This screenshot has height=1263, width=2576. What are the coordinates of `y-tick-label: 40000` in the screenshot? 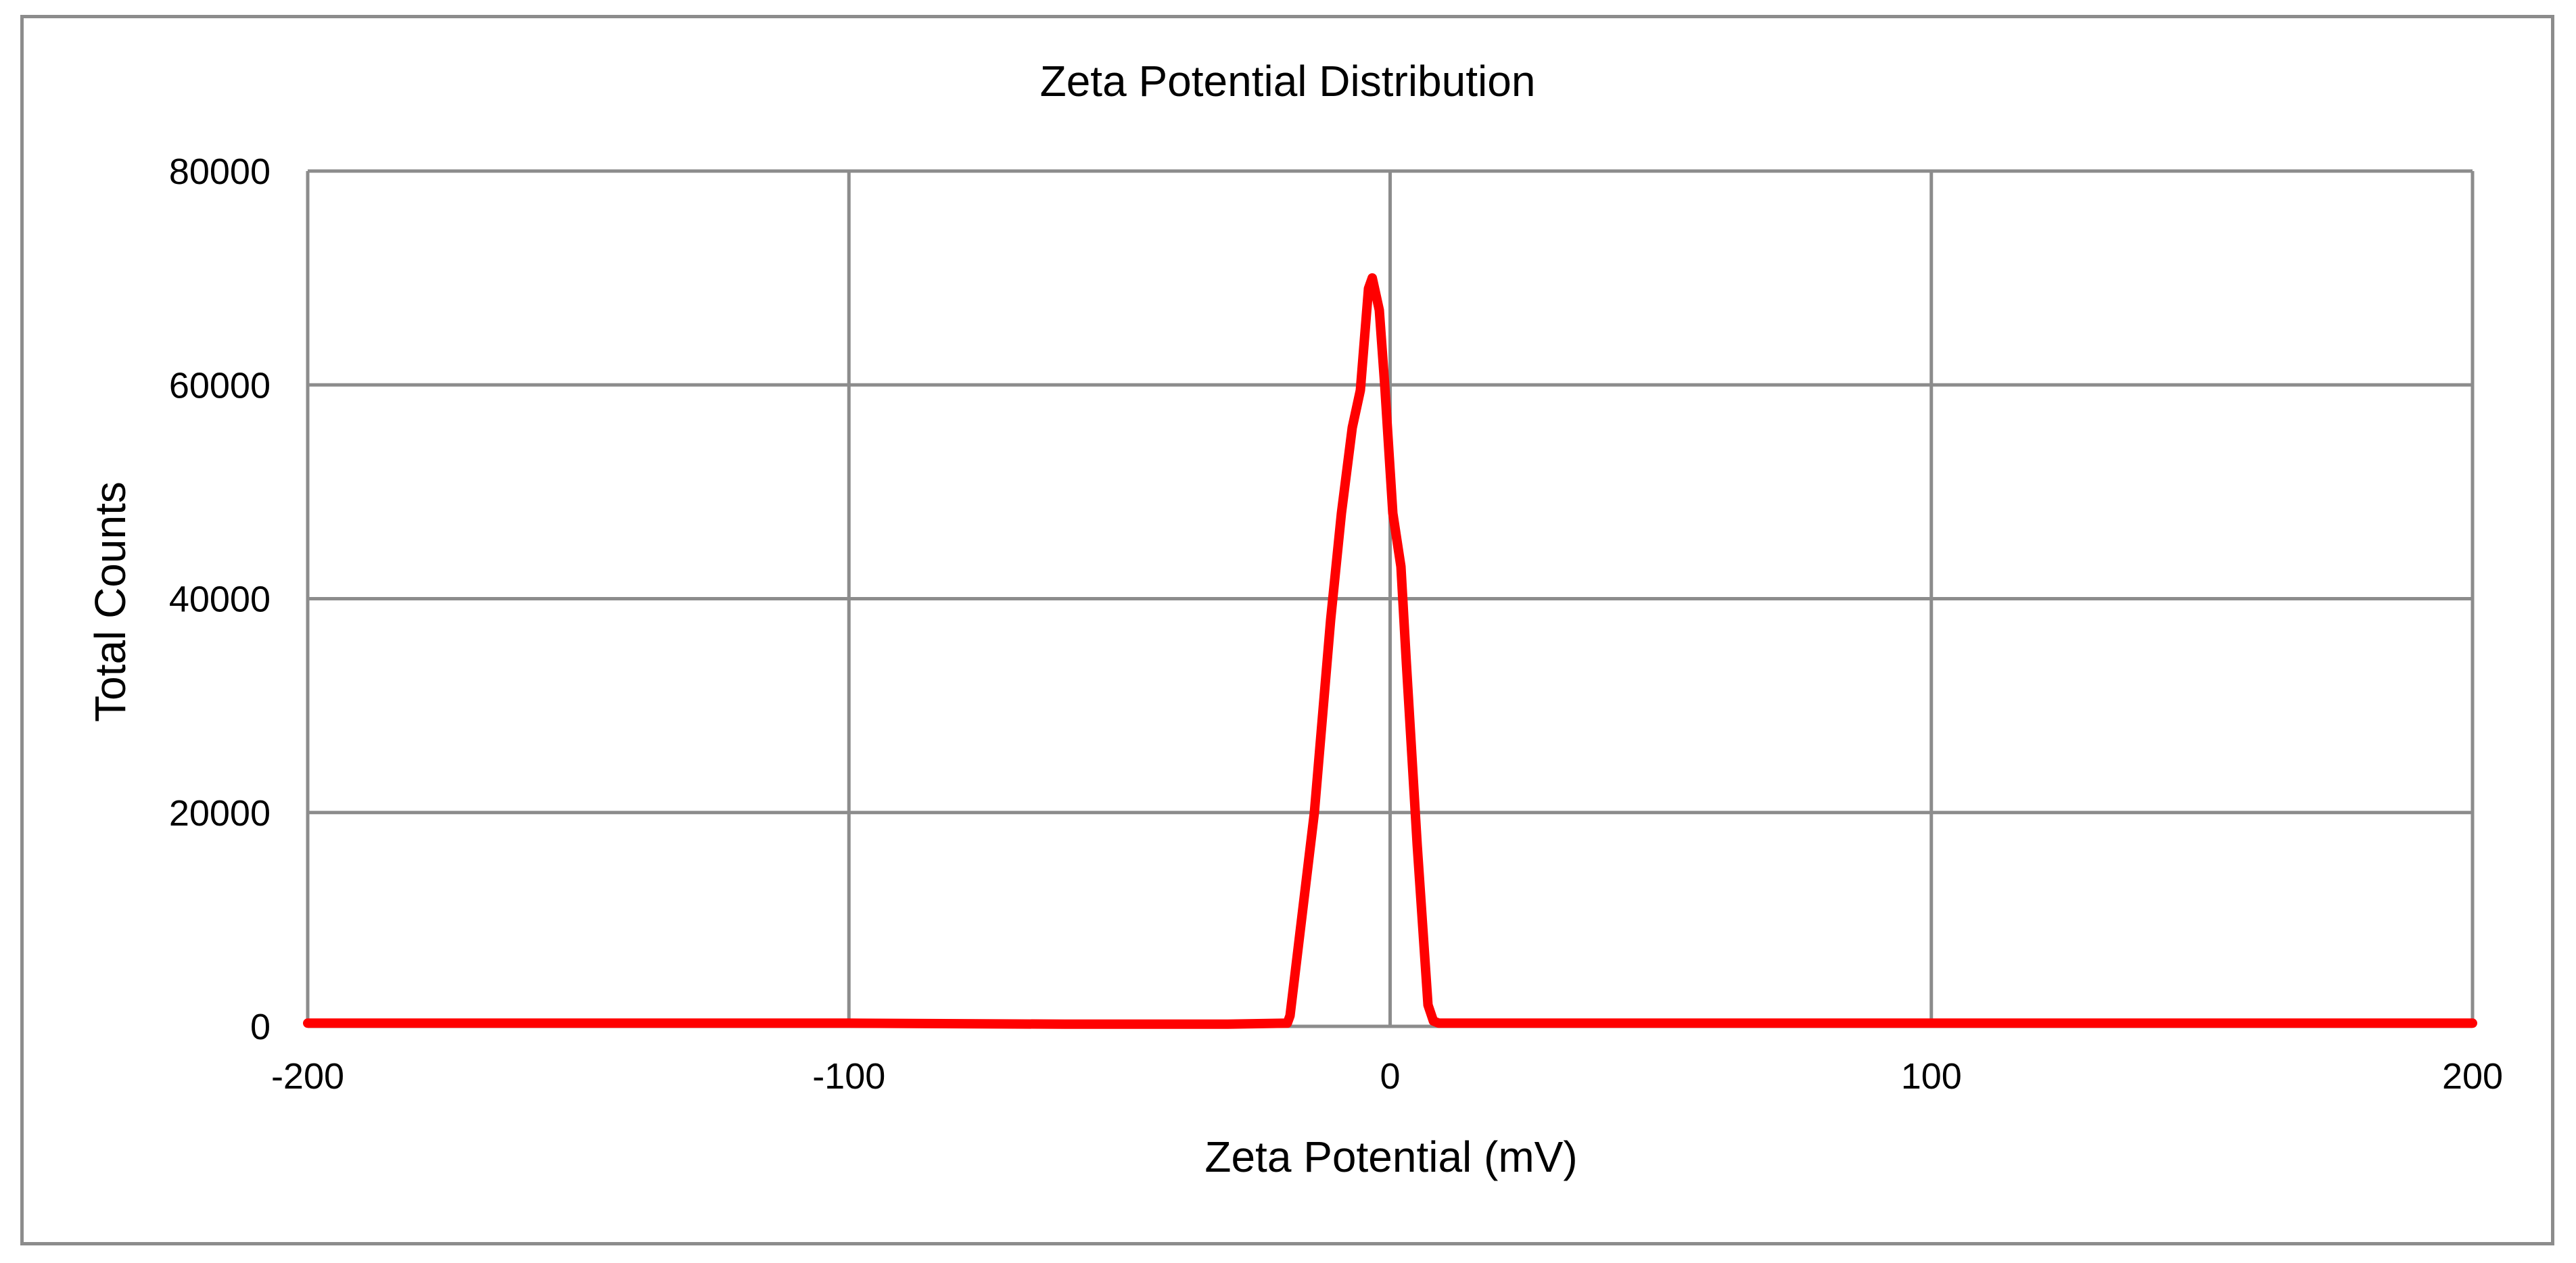 It's located at (220, 599).